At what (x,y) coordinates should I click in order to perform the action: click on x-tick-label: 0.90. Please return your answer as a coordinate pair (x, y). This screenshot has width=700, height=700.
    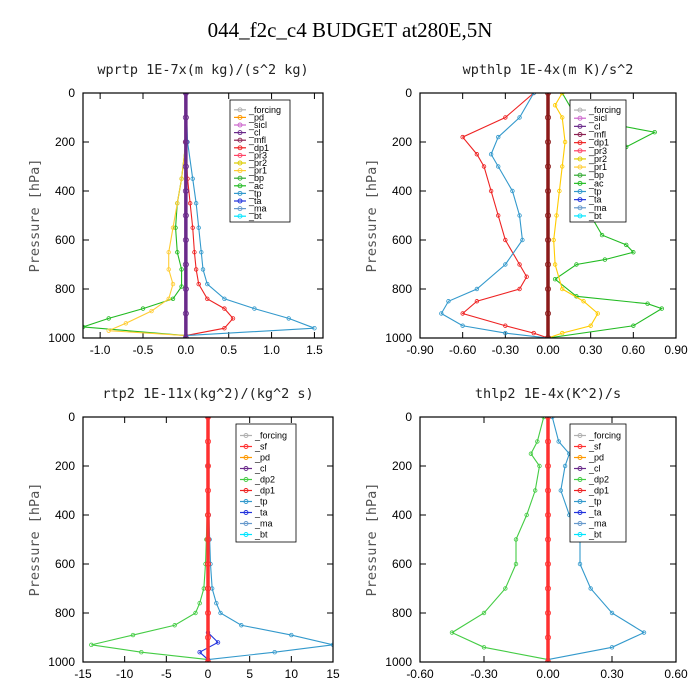
    Looking at the image, I should click on (676, 350).